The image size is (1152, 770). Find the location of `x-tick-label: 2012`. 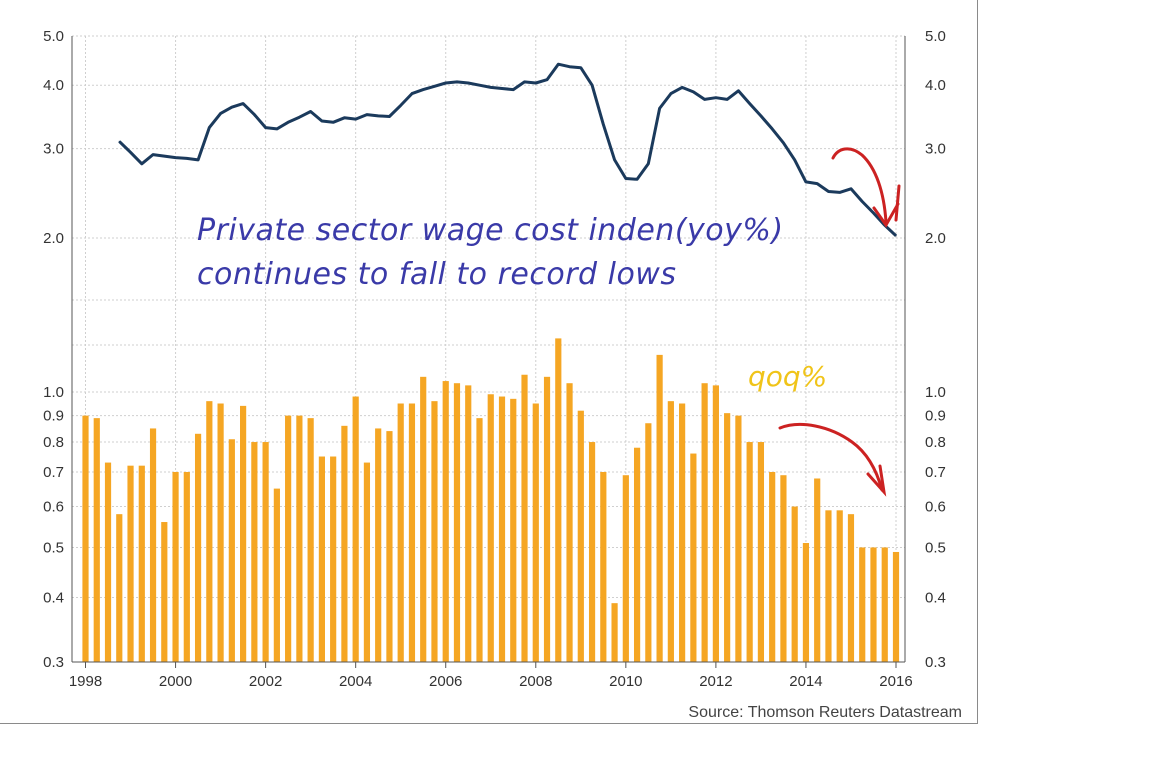

x-tick-label: 2012 is located at coordinates (715, 681).